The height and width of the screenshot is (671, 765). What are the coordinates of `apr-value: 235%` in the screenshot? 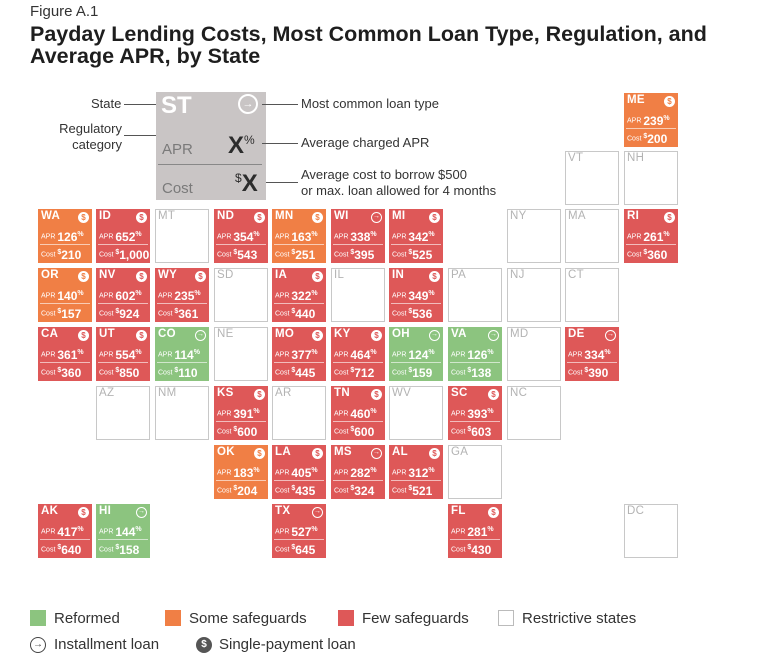 It's located at (187, 296).